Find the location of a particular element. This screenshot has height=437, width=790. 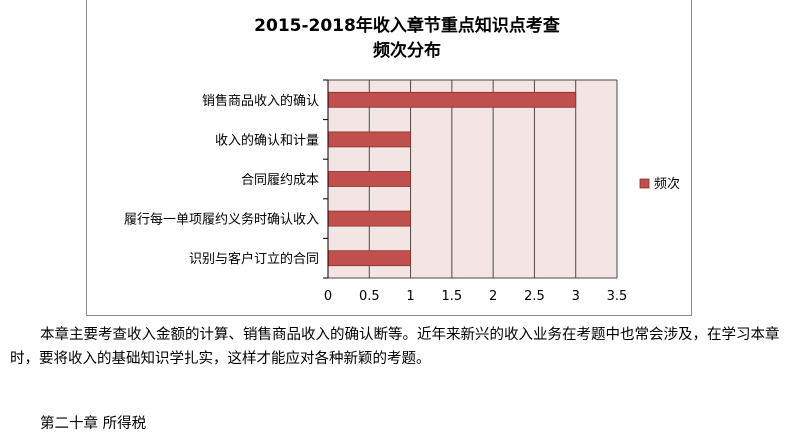

x-tick-label: 2 is located at coordinates (493, 296).